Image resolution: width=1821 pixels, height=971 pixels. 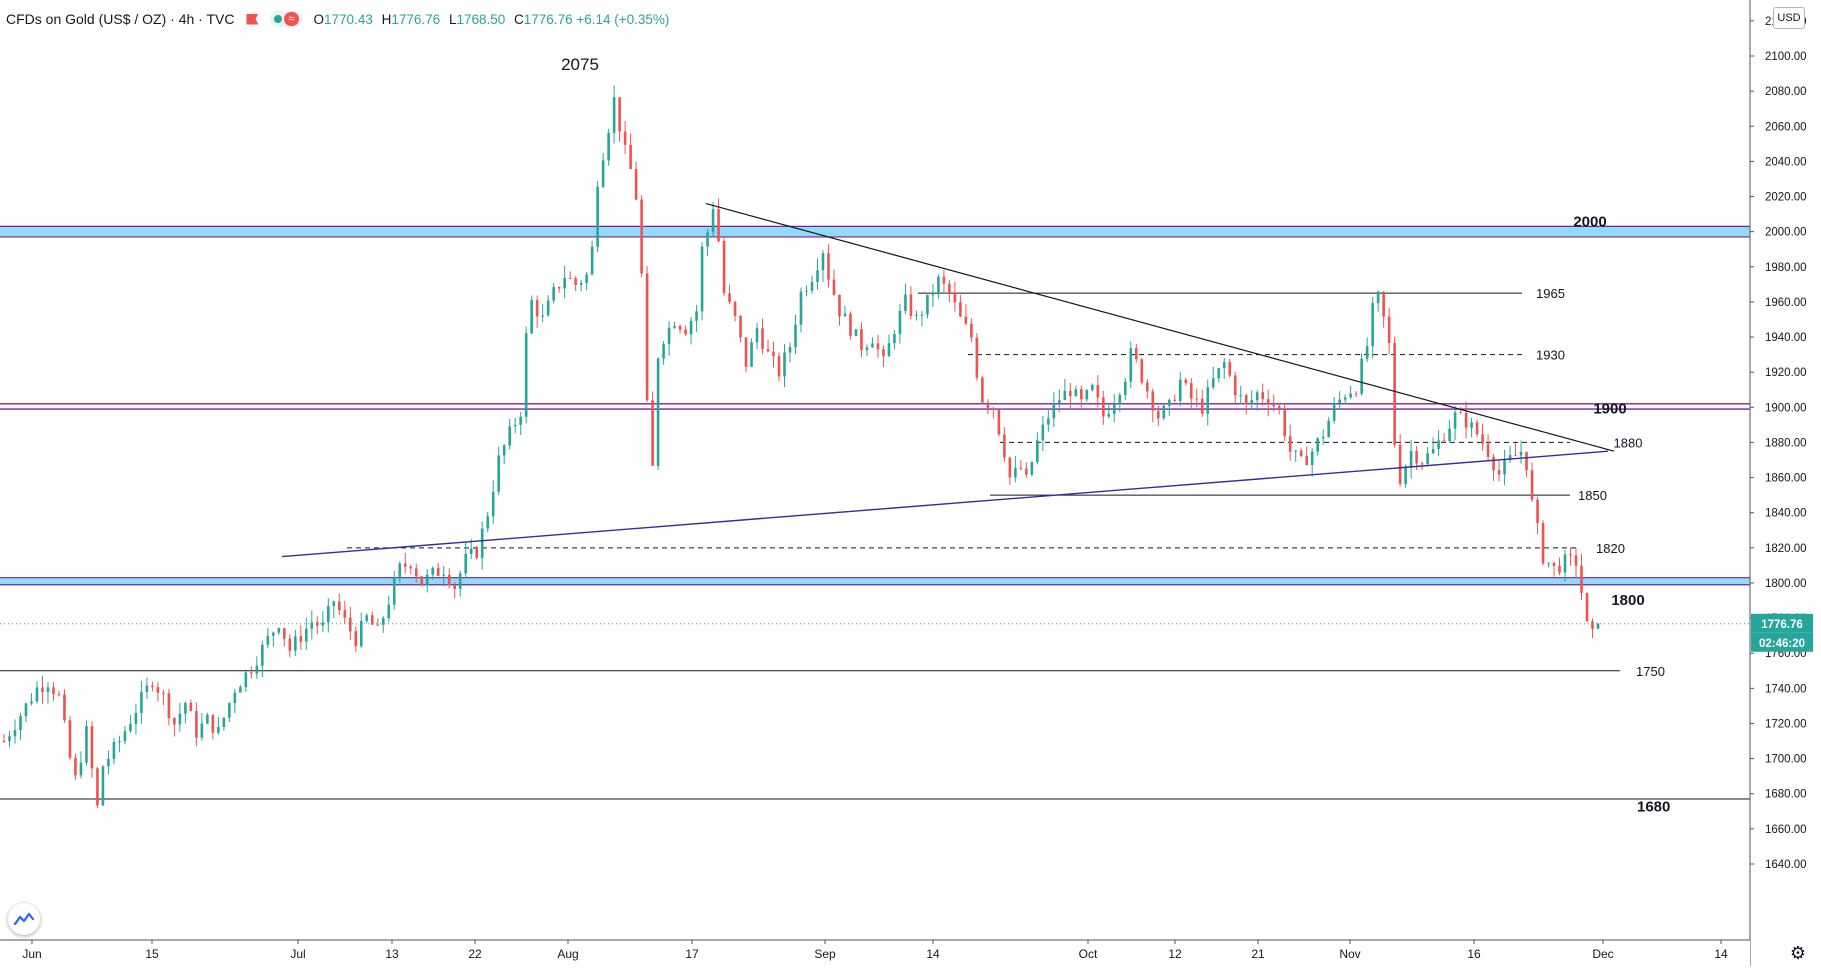 I want to click on indicator-pill: ≈, so click(x=286, y=19).